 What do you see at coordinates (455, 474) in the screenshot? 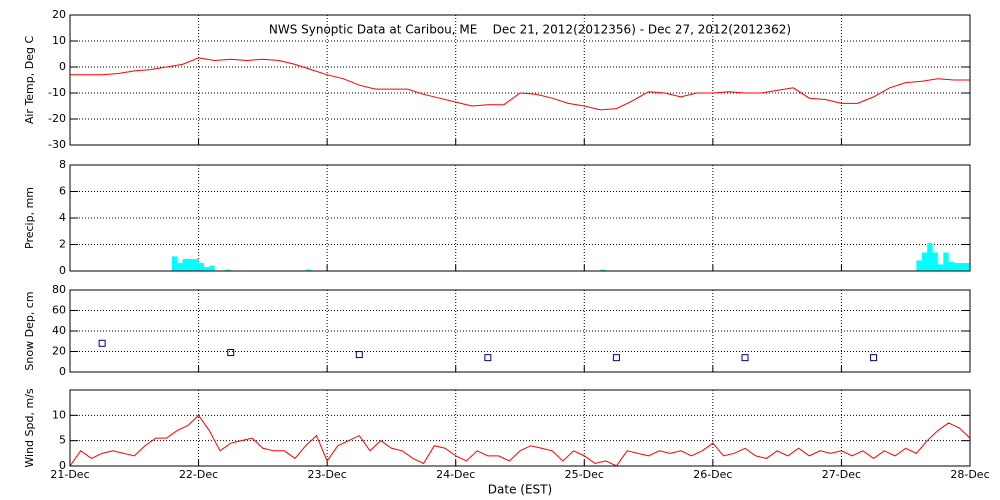
I see `x-tick-label: 24-Dec` at bounding box center [455, 474].